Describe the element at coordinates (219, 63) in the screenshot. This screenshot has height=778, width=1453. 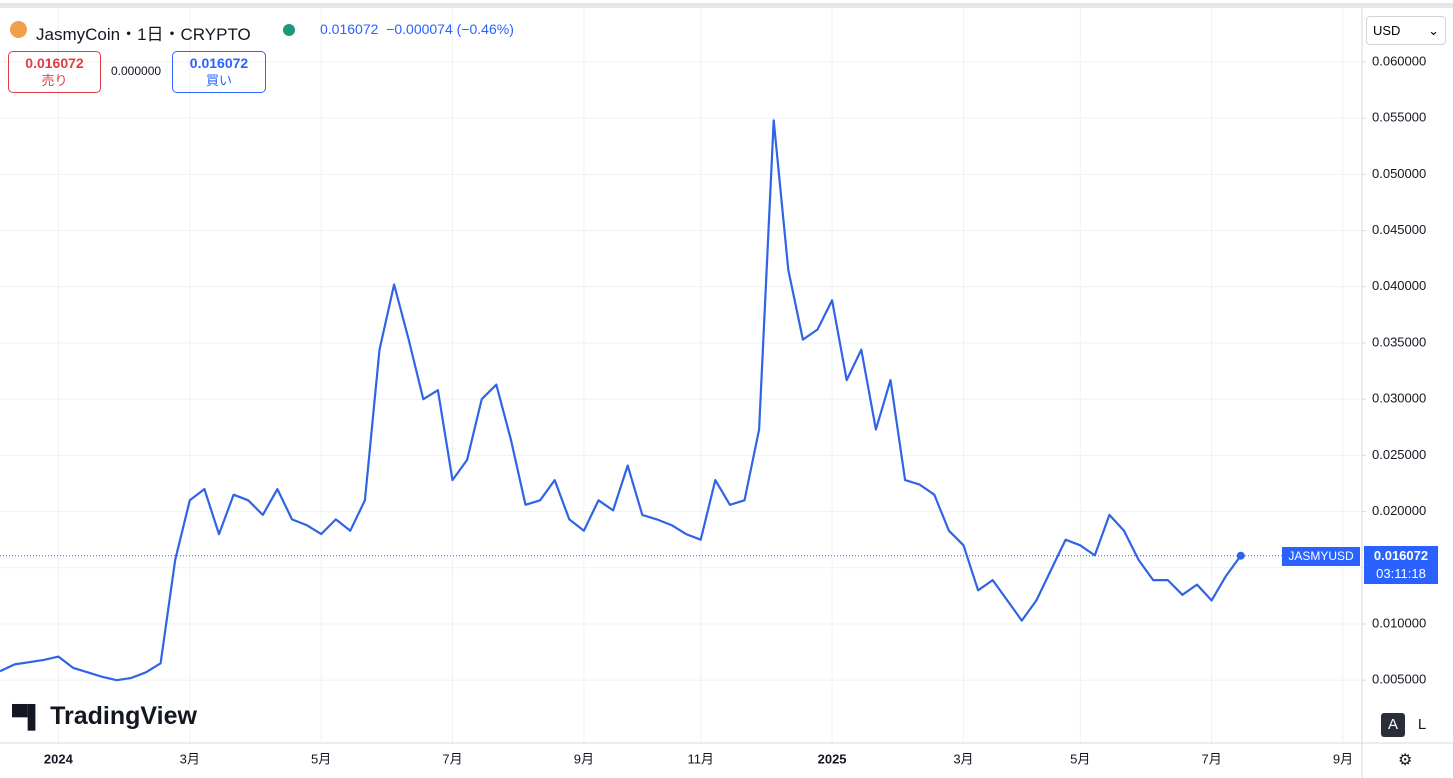
I see `buy-price: 0.016072` at that location.